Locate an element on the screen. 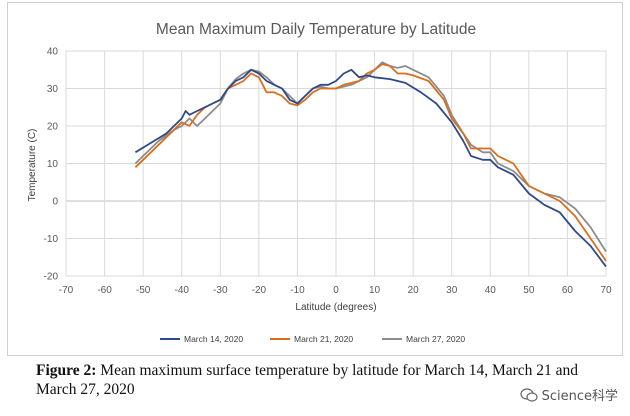 The width and height of the screenshot is (630, 416). watermark: Science科学 is located at coordinates (568, 394).